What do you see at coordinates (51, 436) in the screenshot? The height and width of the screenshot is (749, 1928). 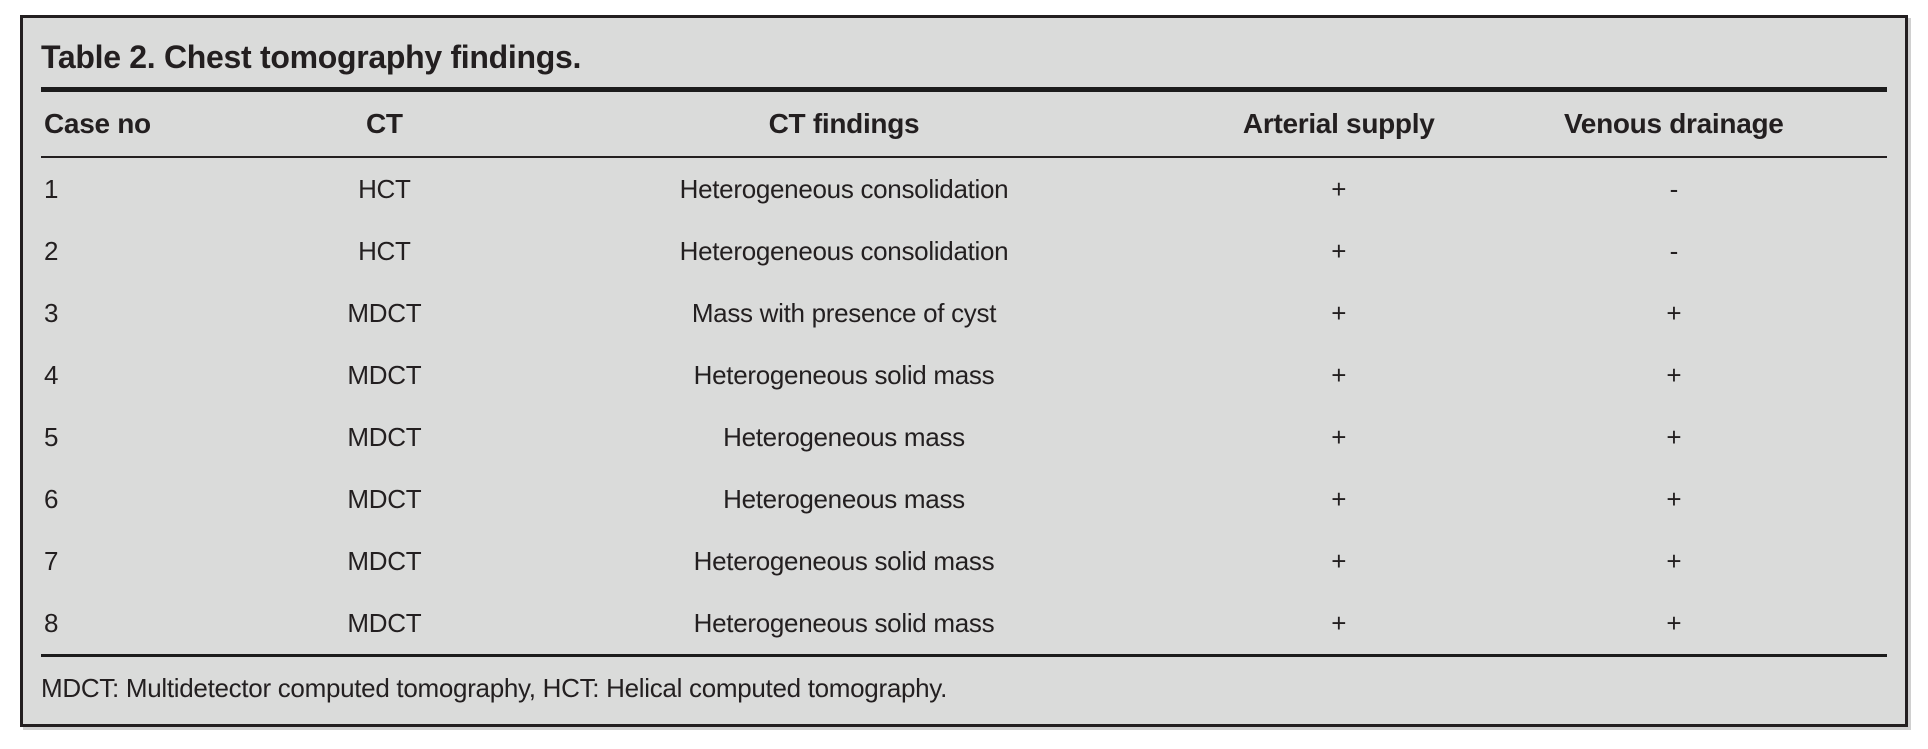 I see `cell-case-no: 5` at bounding box center [51, 436].